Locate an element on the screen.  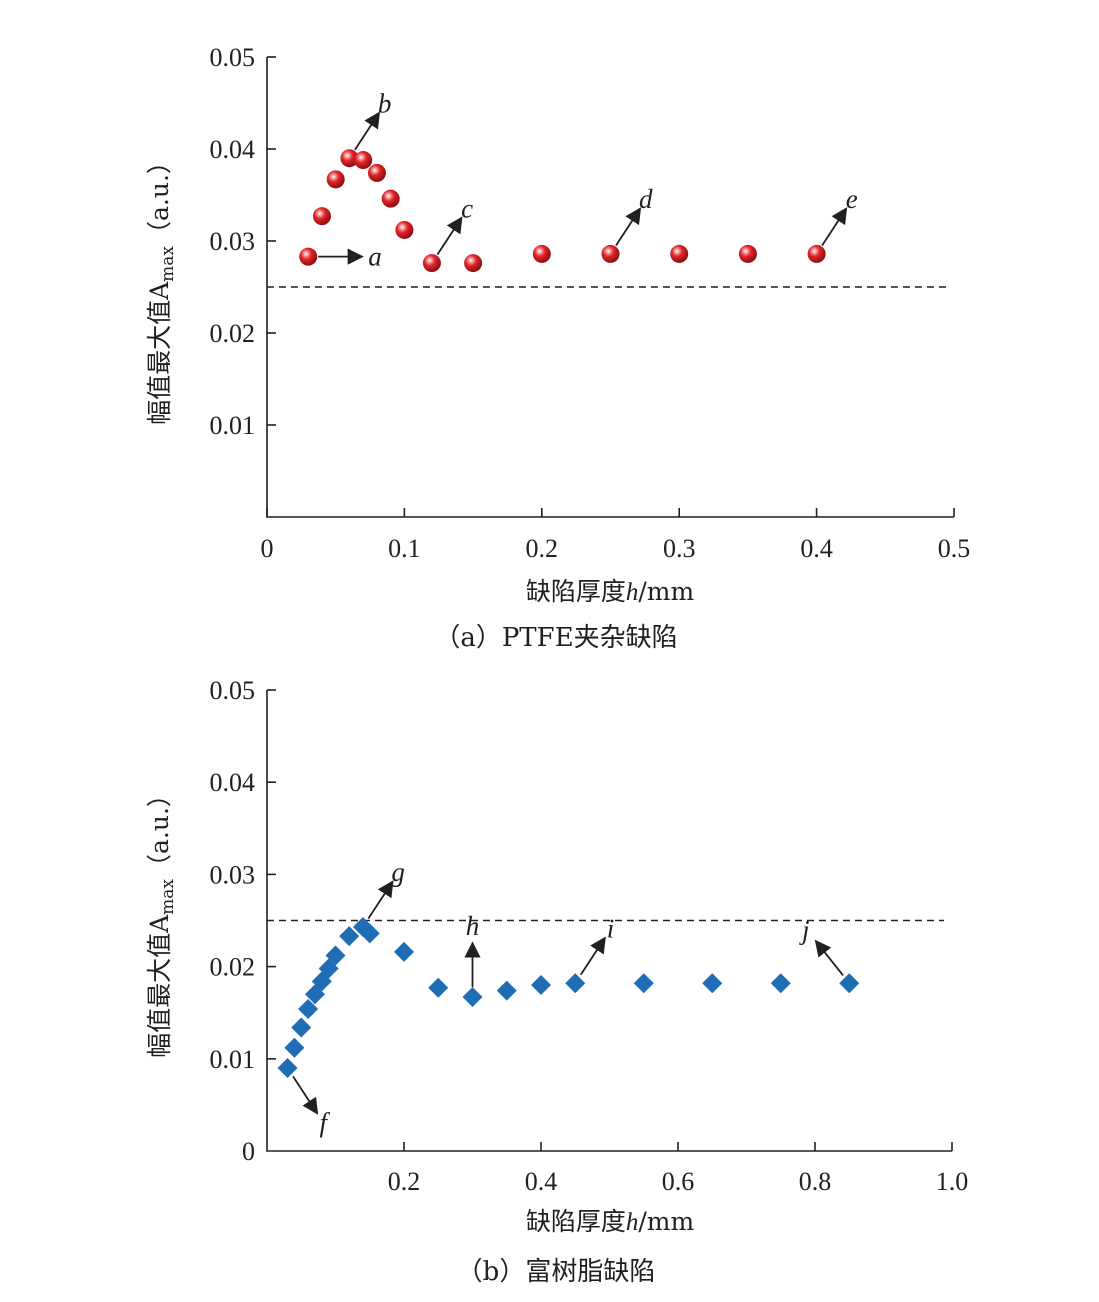
annotation-label-b: b is located at coordinates (385, 103).